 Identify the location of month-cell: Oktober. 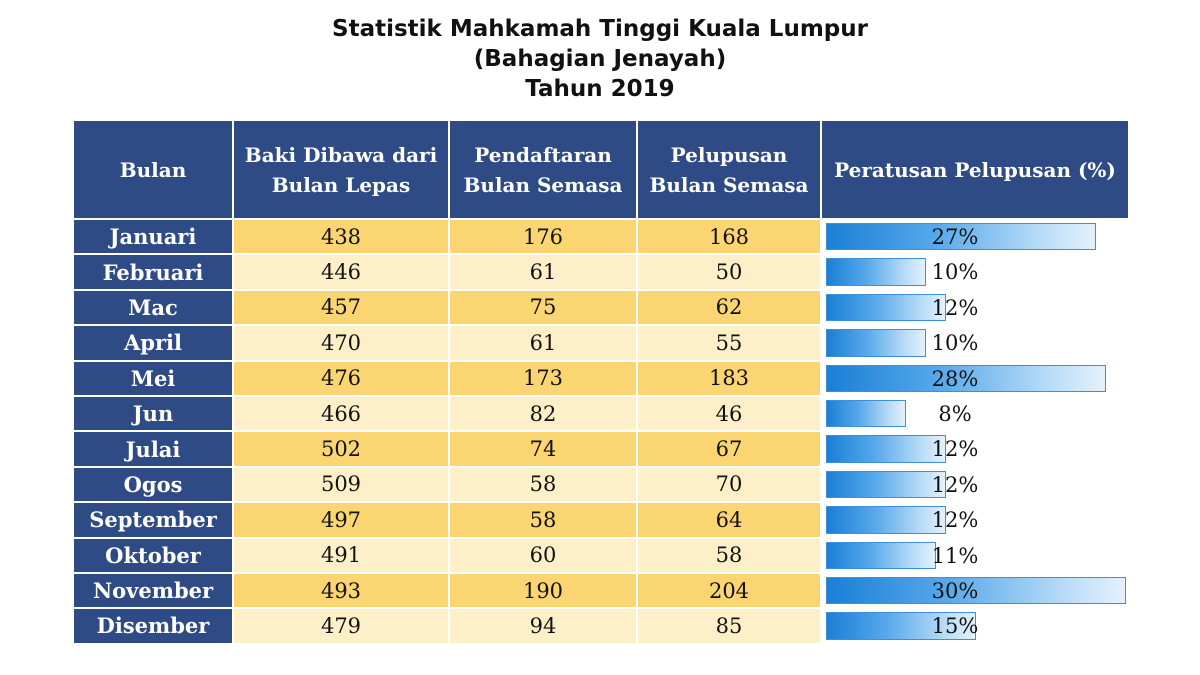
(153, 555).